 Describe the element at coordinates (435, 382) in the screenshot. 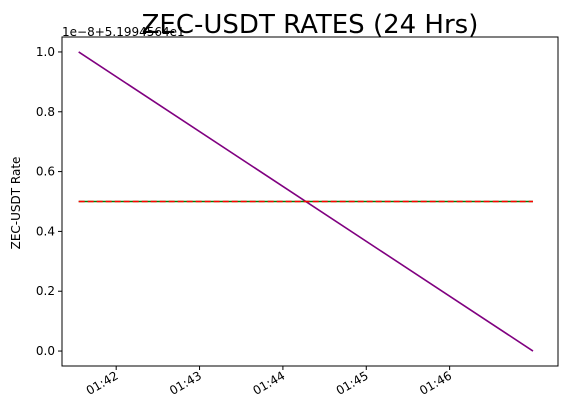

I see `x-tick-label: 01:46` at that location.